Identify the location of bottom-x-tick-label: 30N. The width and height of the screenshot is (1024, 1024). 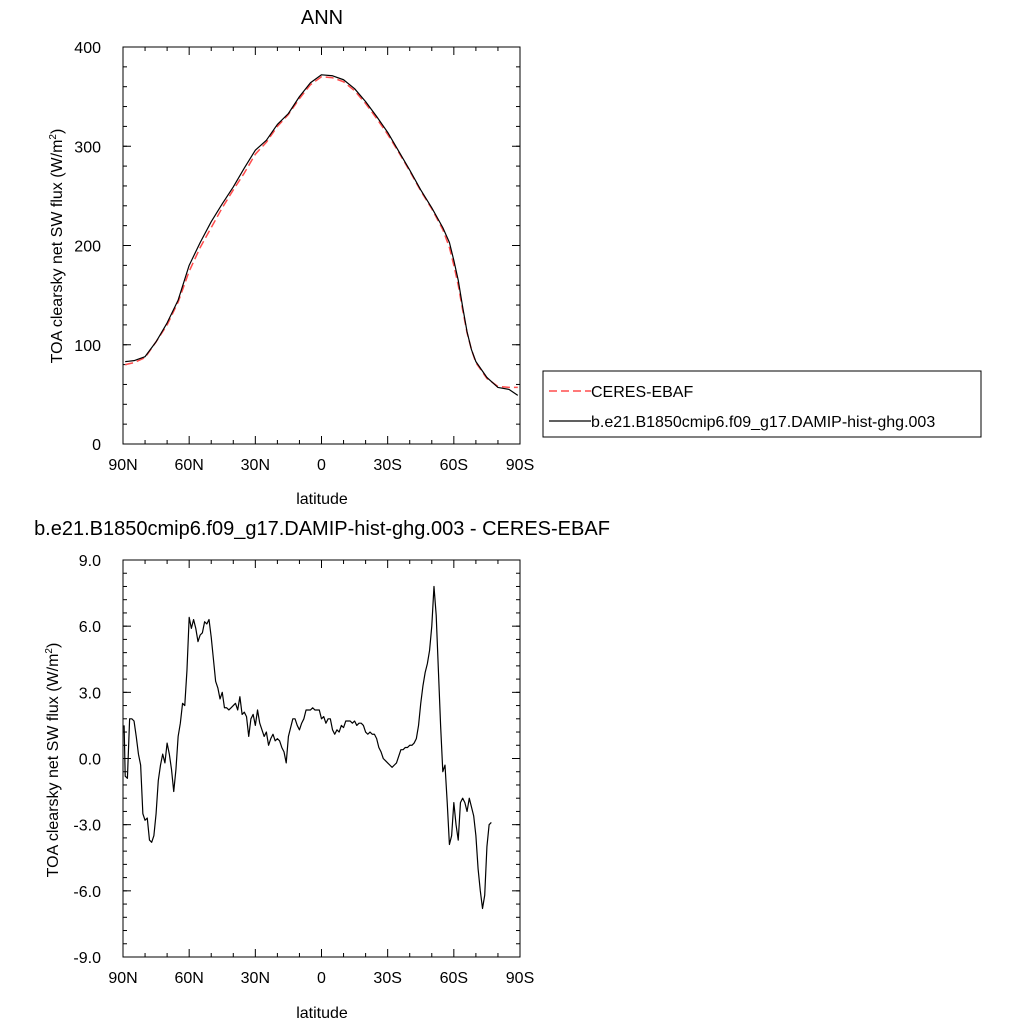
(255, 978).